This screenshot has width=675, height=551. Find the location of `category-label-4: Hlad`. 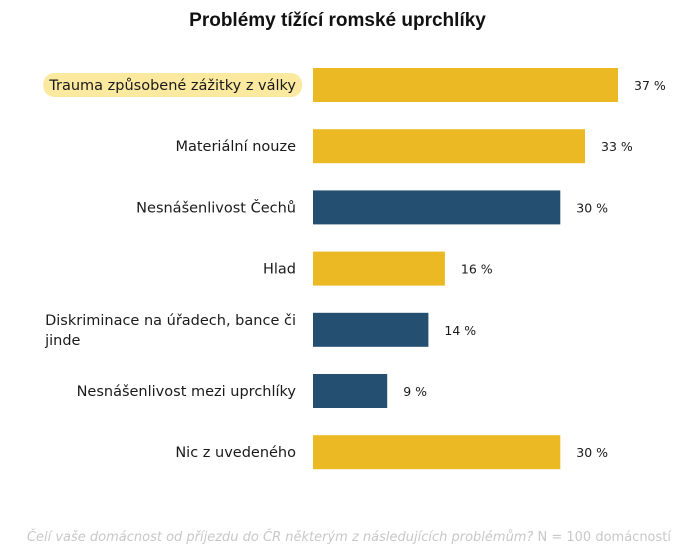

category-label-4: Hlad is located at coordinates (279, 270).